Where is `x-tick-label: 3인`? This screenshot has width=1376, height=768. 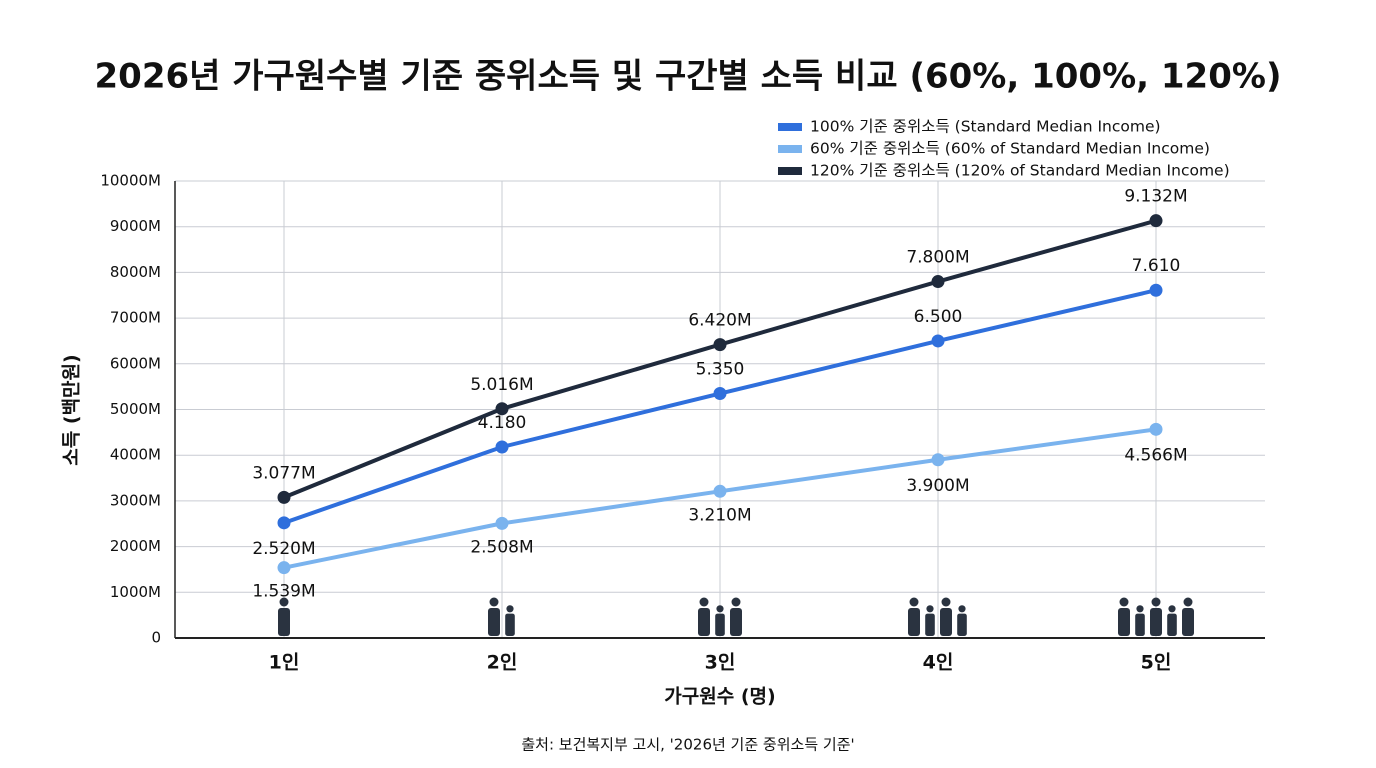
x-tick-label: 3인 is located at coordinates (720, 663).